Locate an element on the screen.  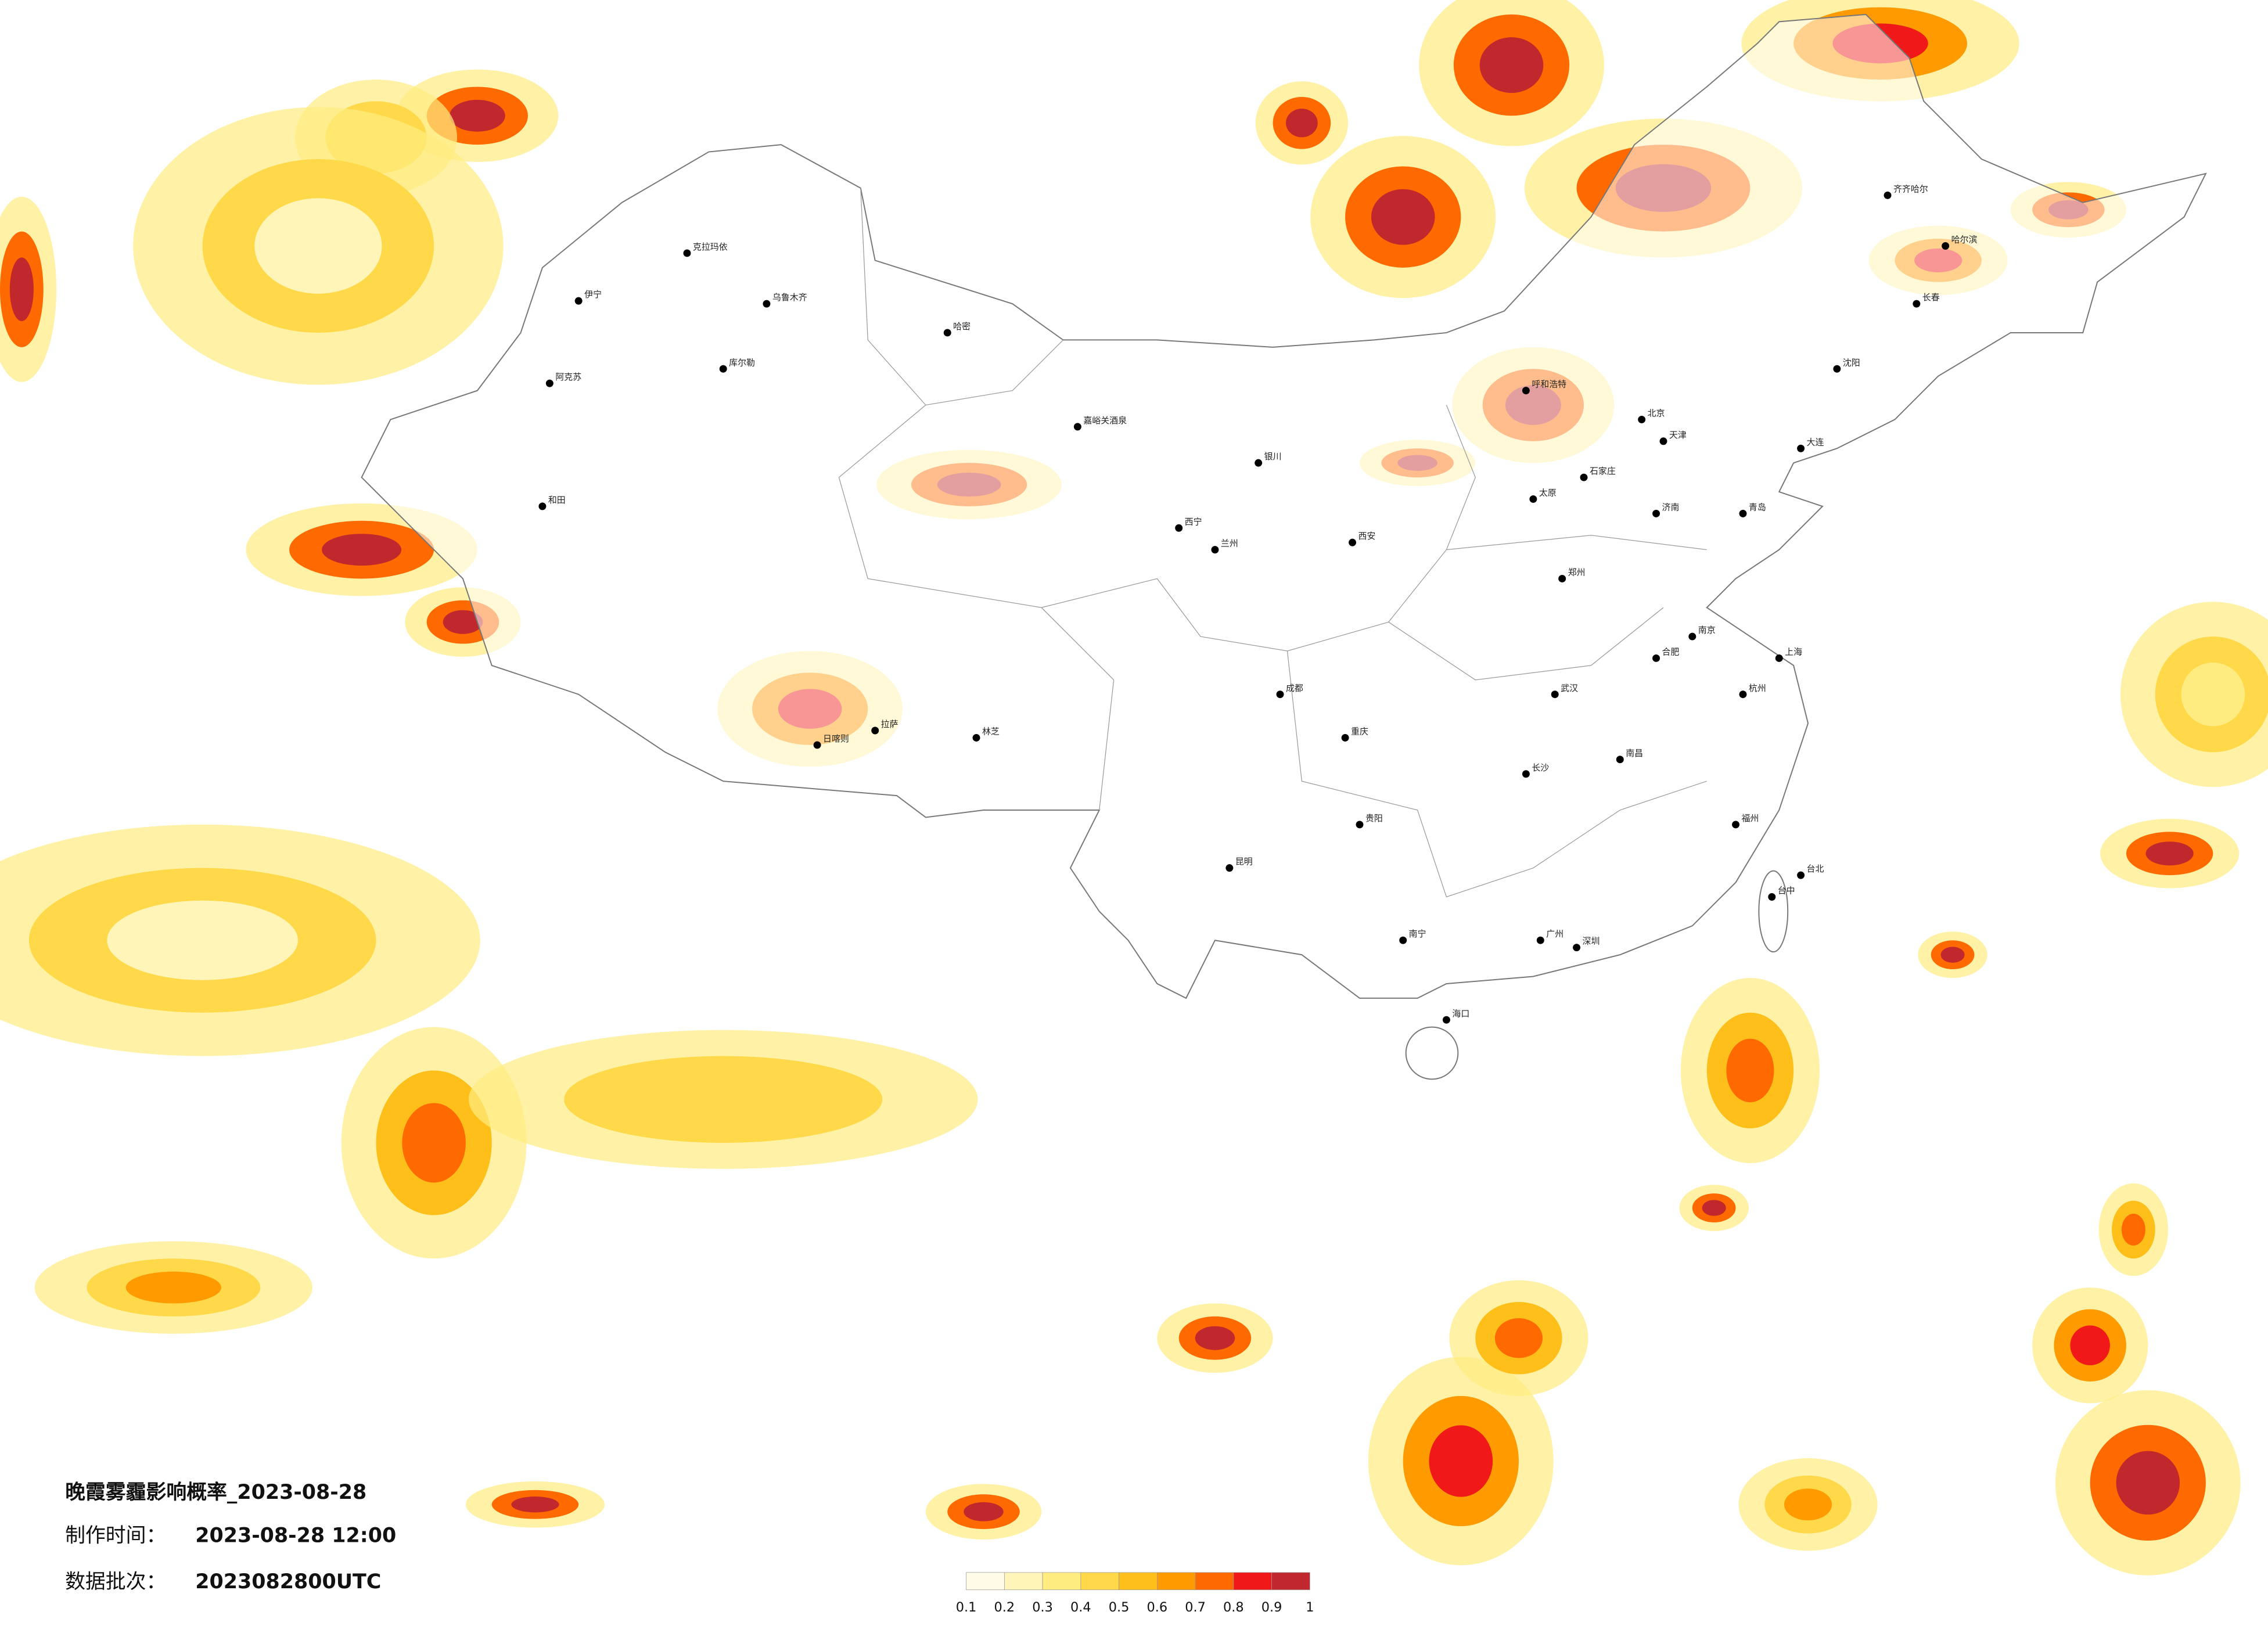
colorbar: 0.1 0.2 0.3 0.4 0.5 0.6 0.7 0.8 0.9 1 is located at coordinates (1135, 1593).